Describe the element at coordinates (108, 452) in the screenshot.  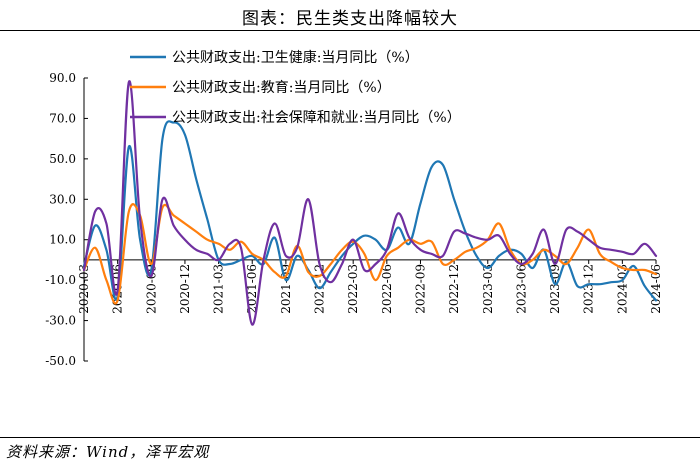
I see `source-note: 资料来源：Wind，泽平宏观` at that location.